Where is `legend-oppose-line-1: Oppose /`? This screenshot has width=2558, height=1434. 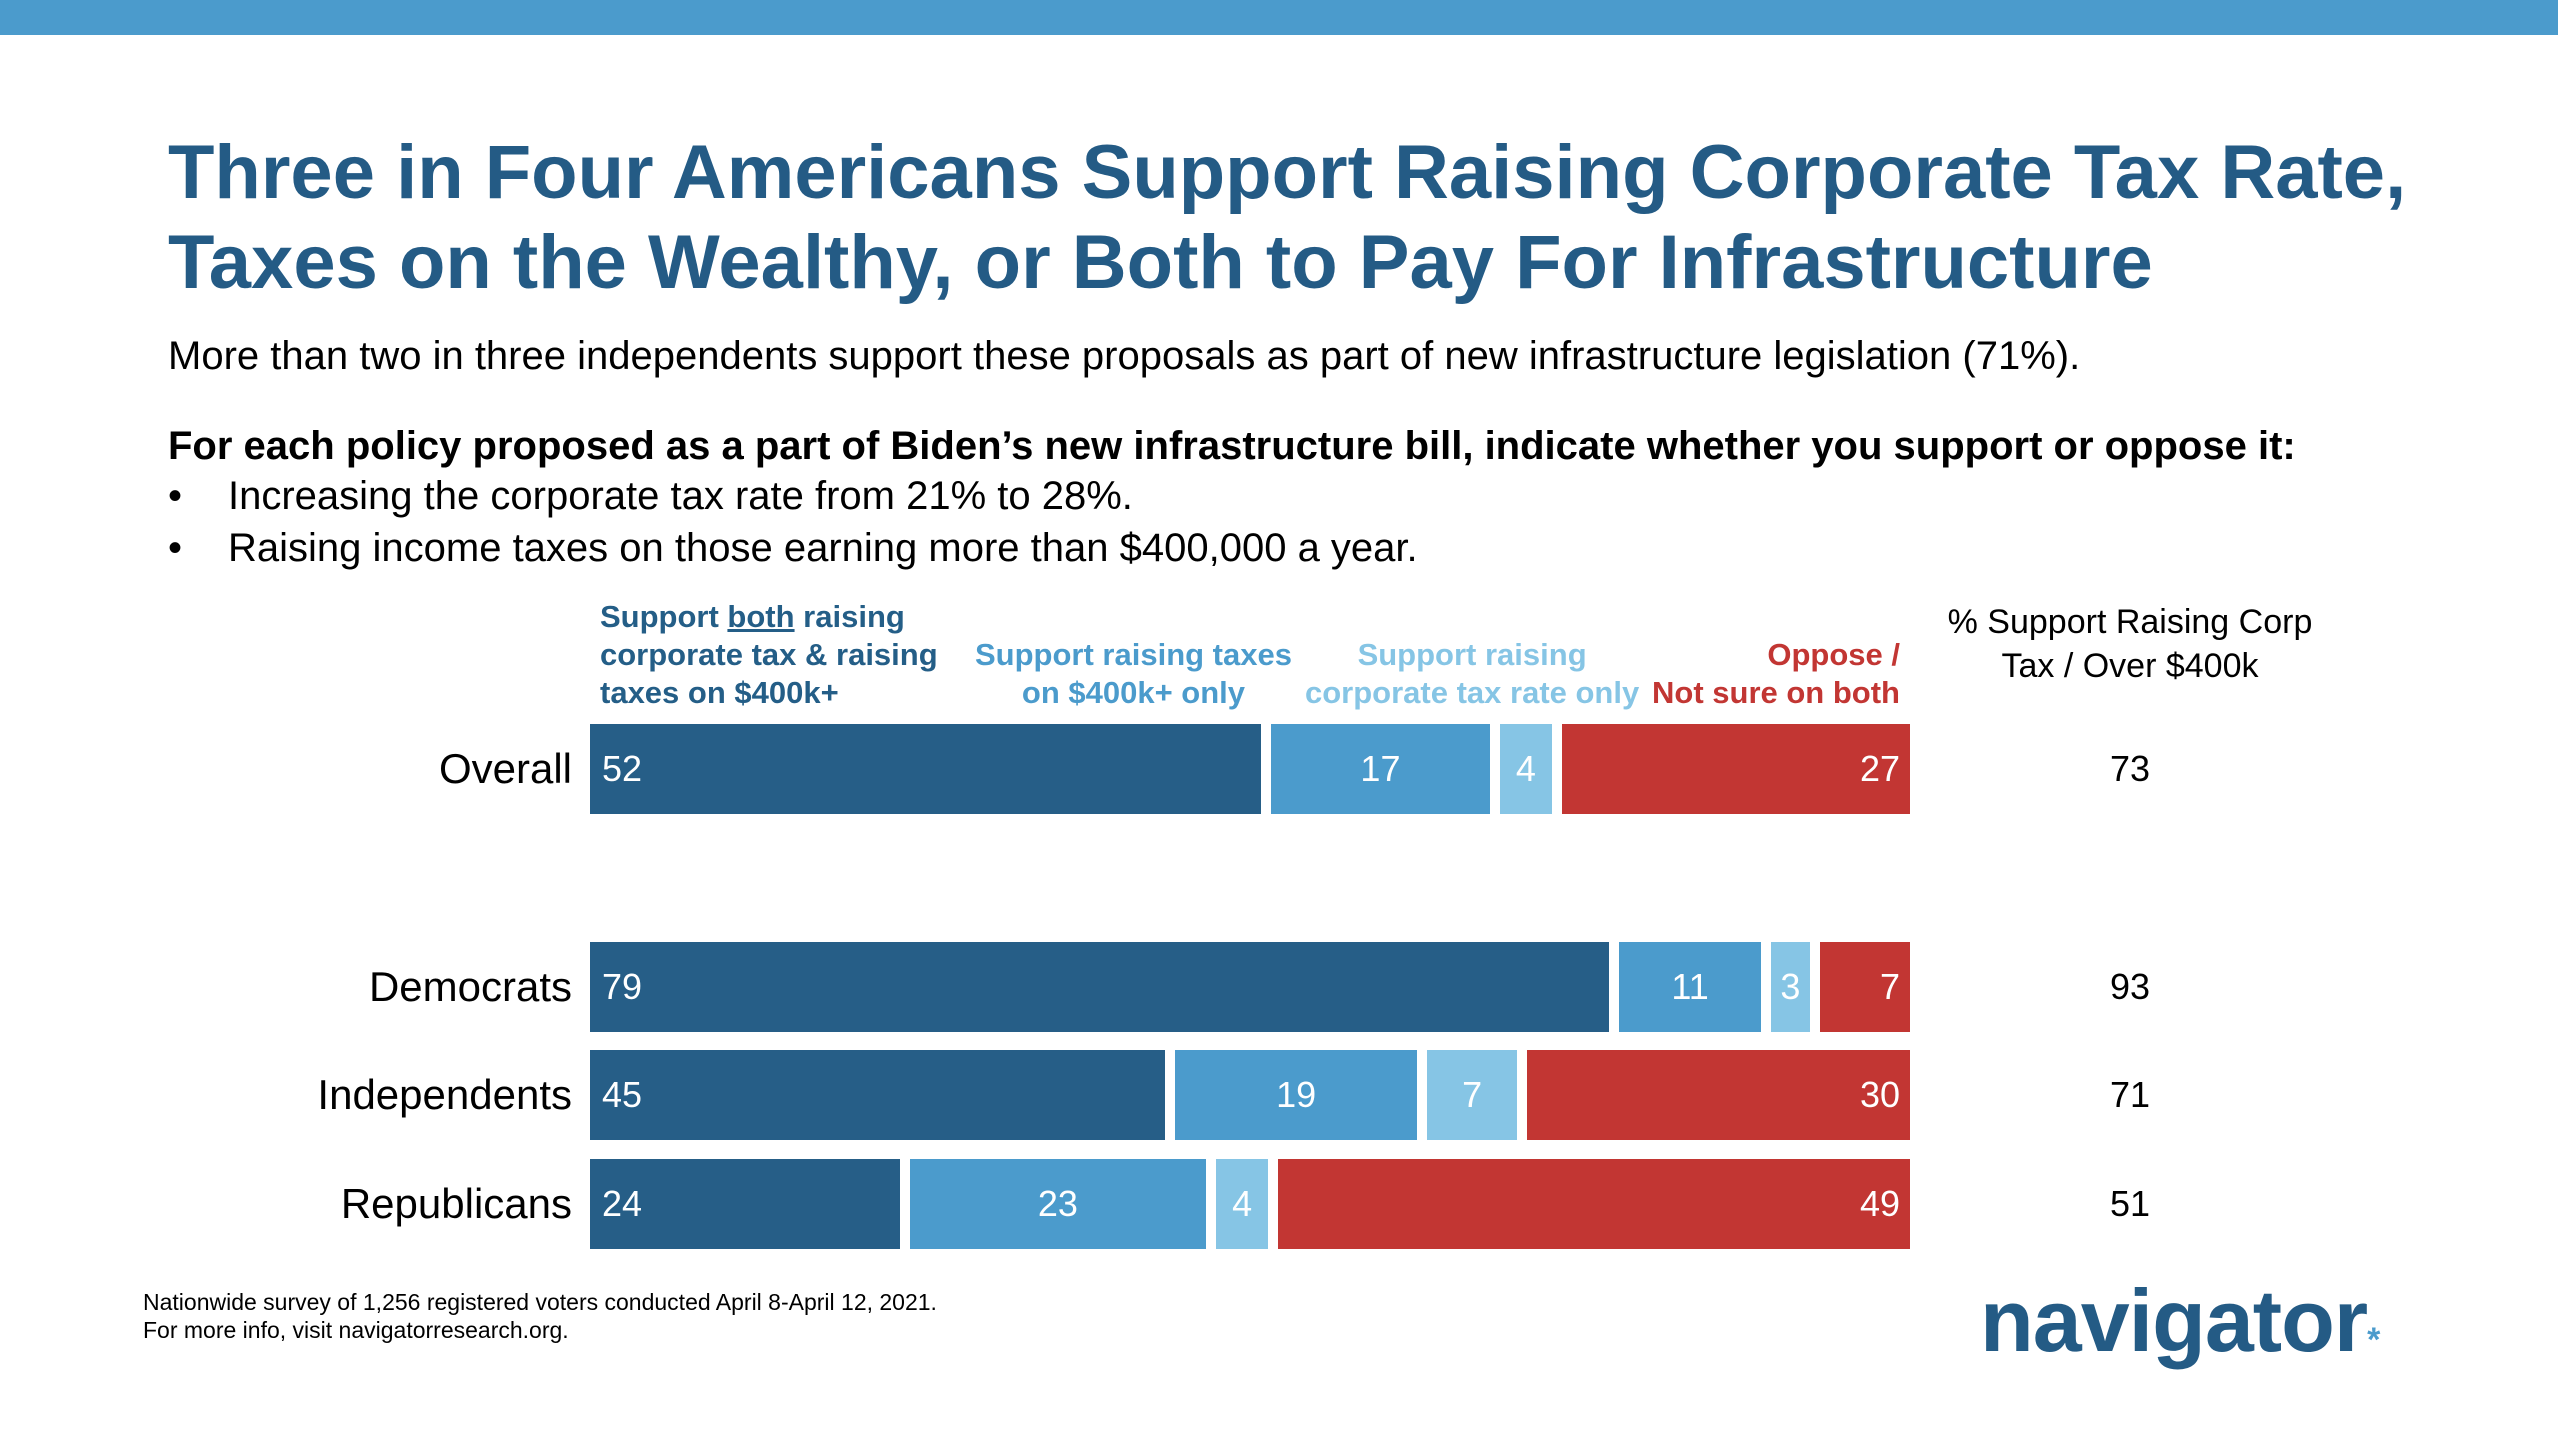
legend-oppose-line-1: Oppose / is located at coordinates (1833, 654).